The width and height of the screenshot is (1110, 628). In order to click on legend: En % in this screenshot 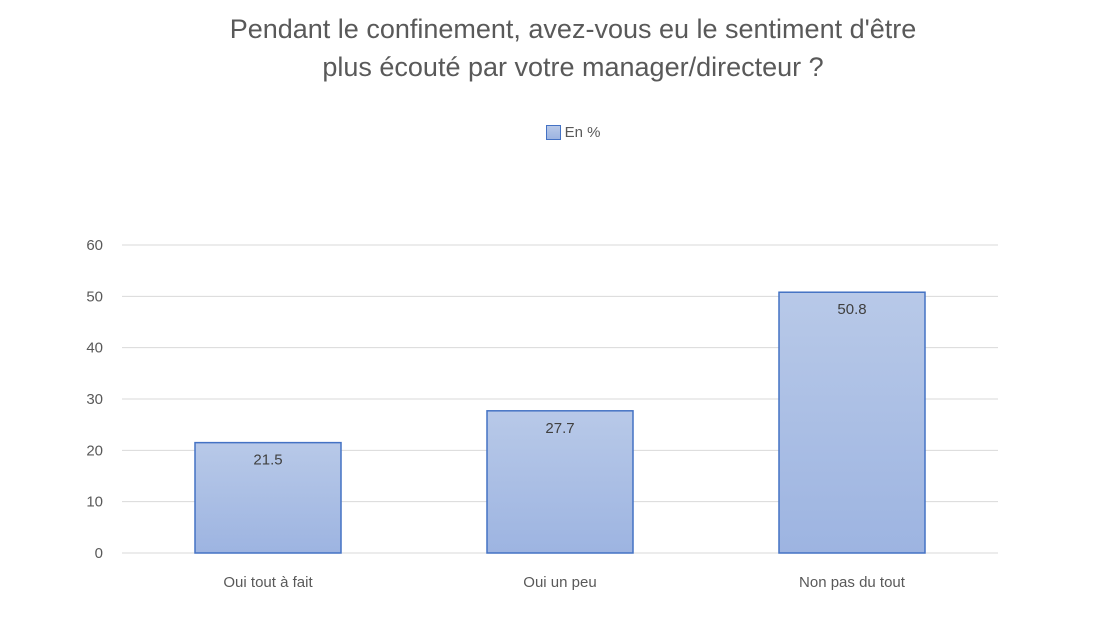, I will do `click(555, 134)`.